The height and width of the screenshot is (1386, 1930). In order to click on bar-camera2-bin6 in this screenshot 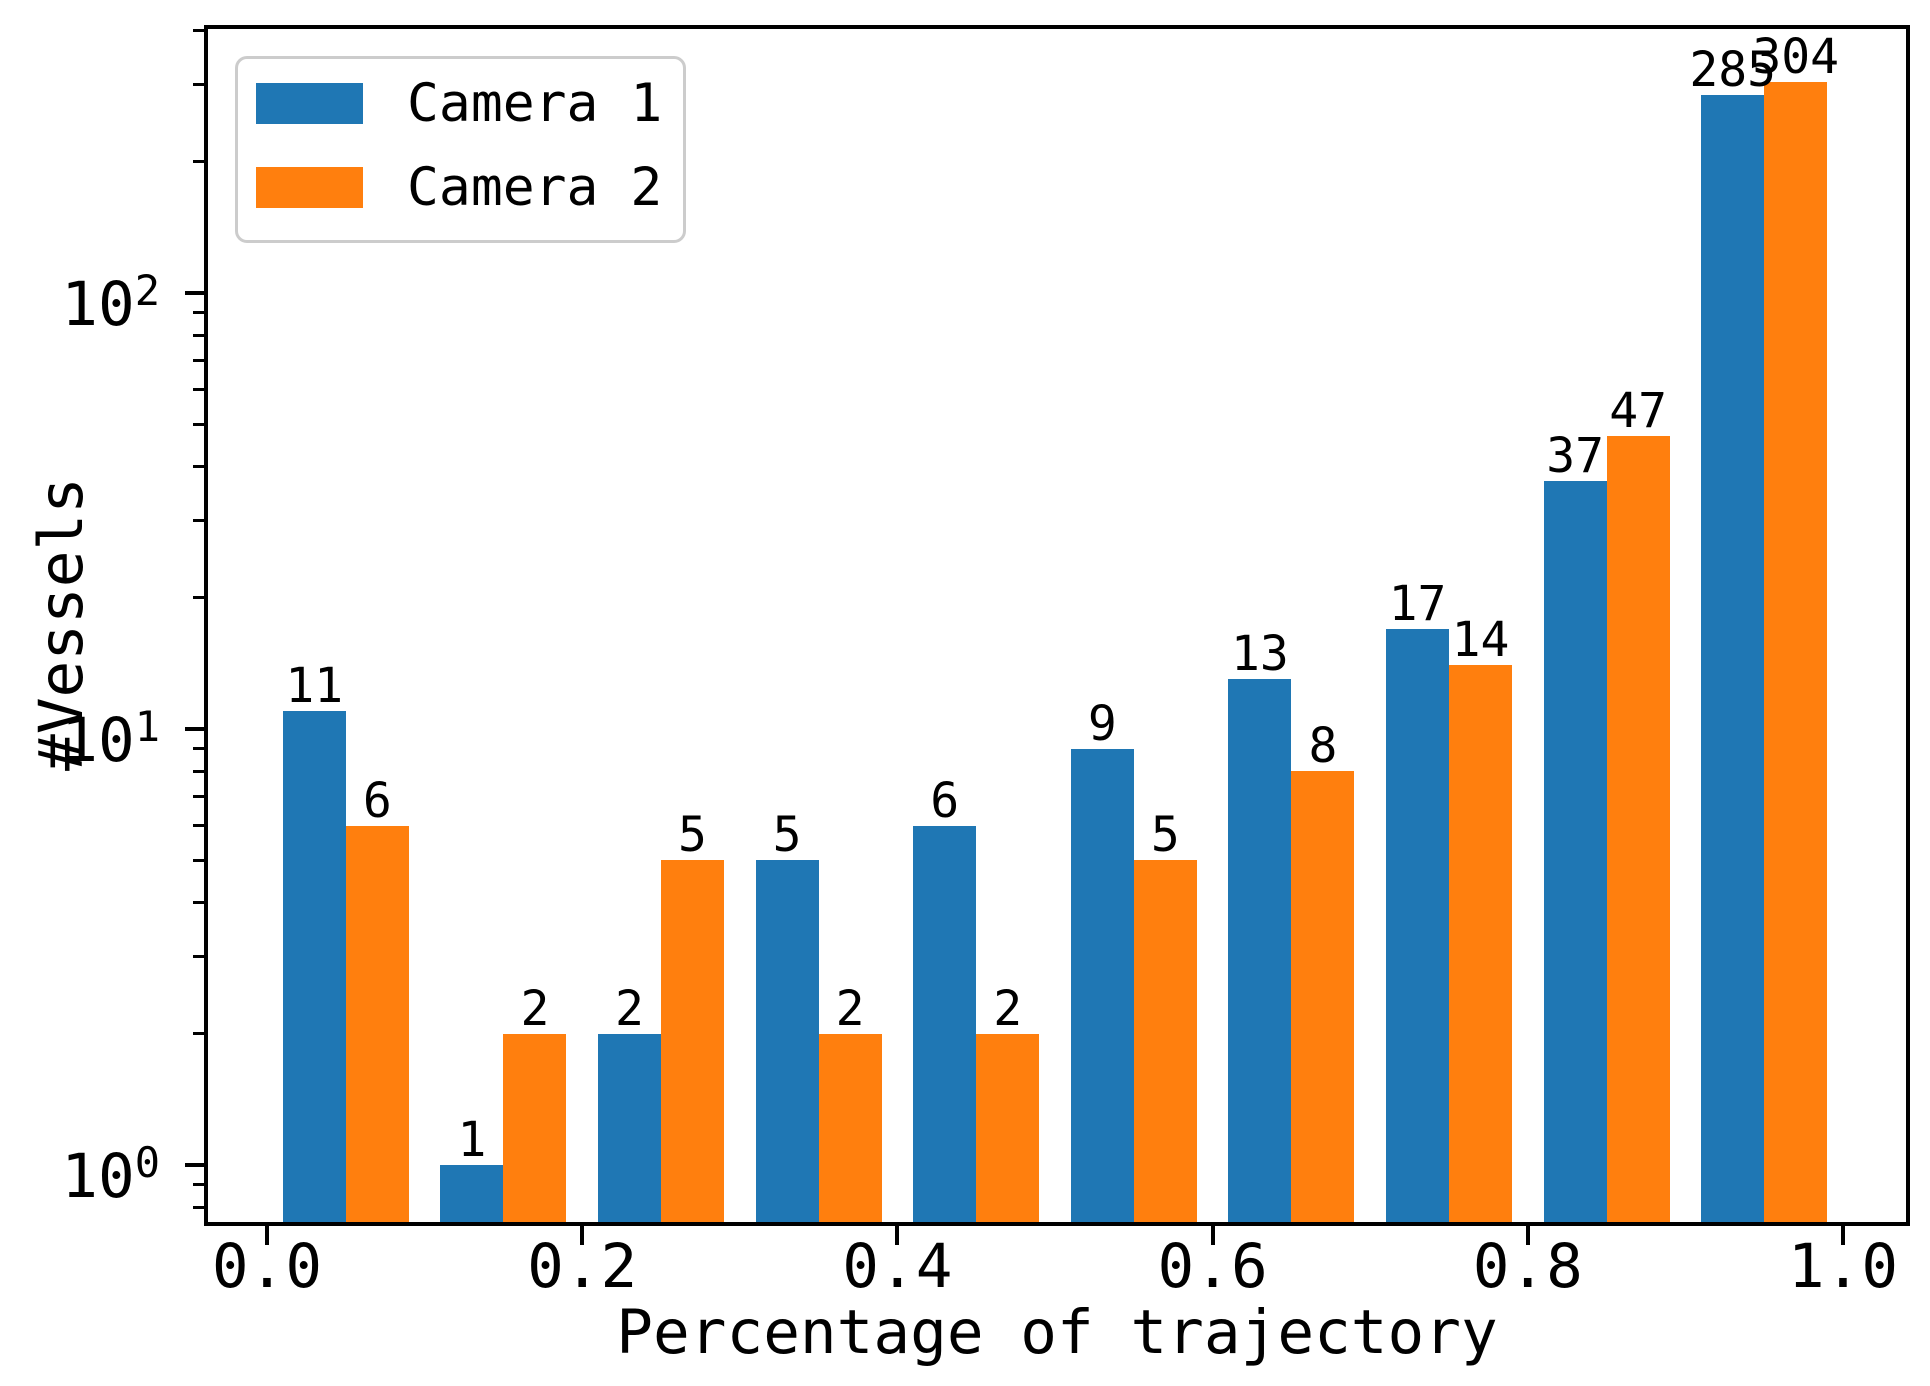, I will do `click(1323, 996)`.